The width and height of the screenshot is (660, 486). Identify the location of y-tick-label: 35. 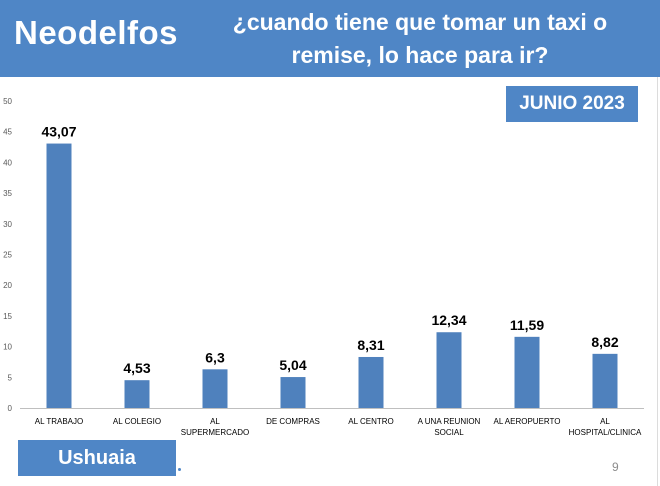
(7, 193).